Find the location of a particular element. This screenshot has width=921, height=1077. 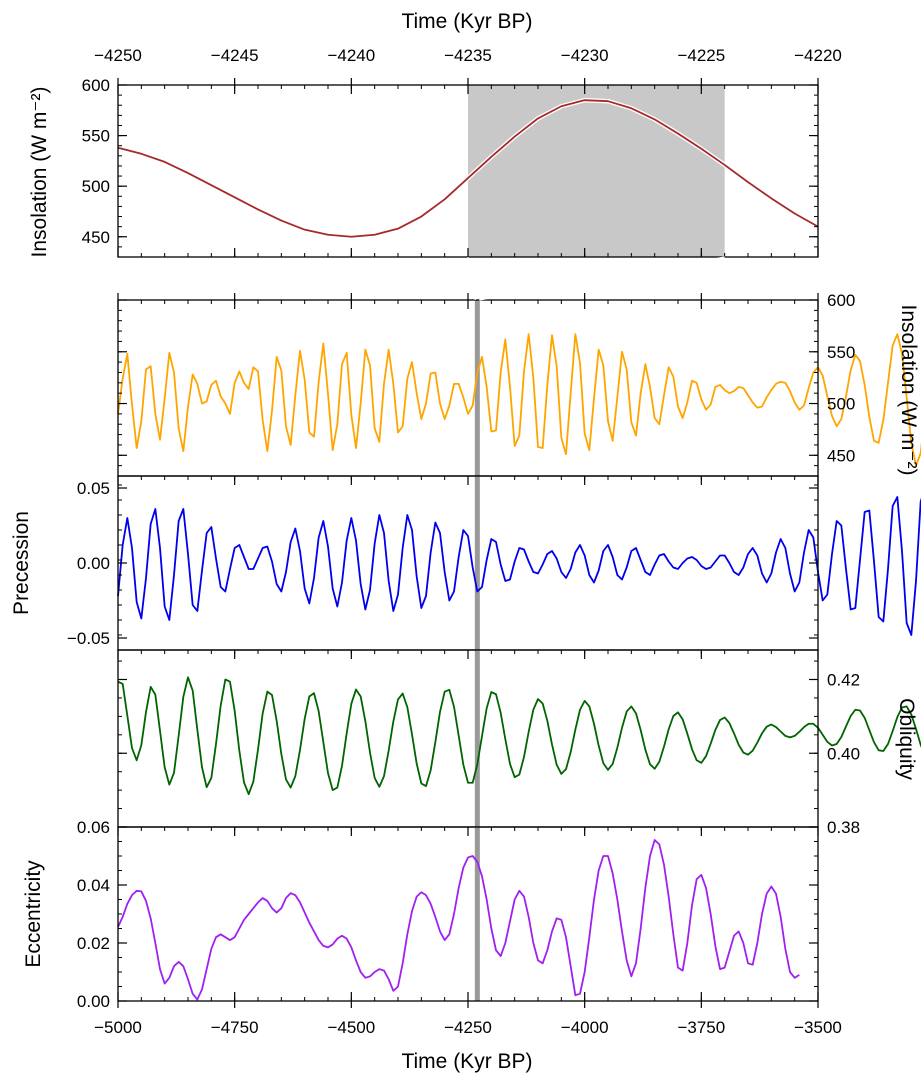

insolation-y-axis-label: Insolation (W m⁻²) is located at coordinates (908, 390).